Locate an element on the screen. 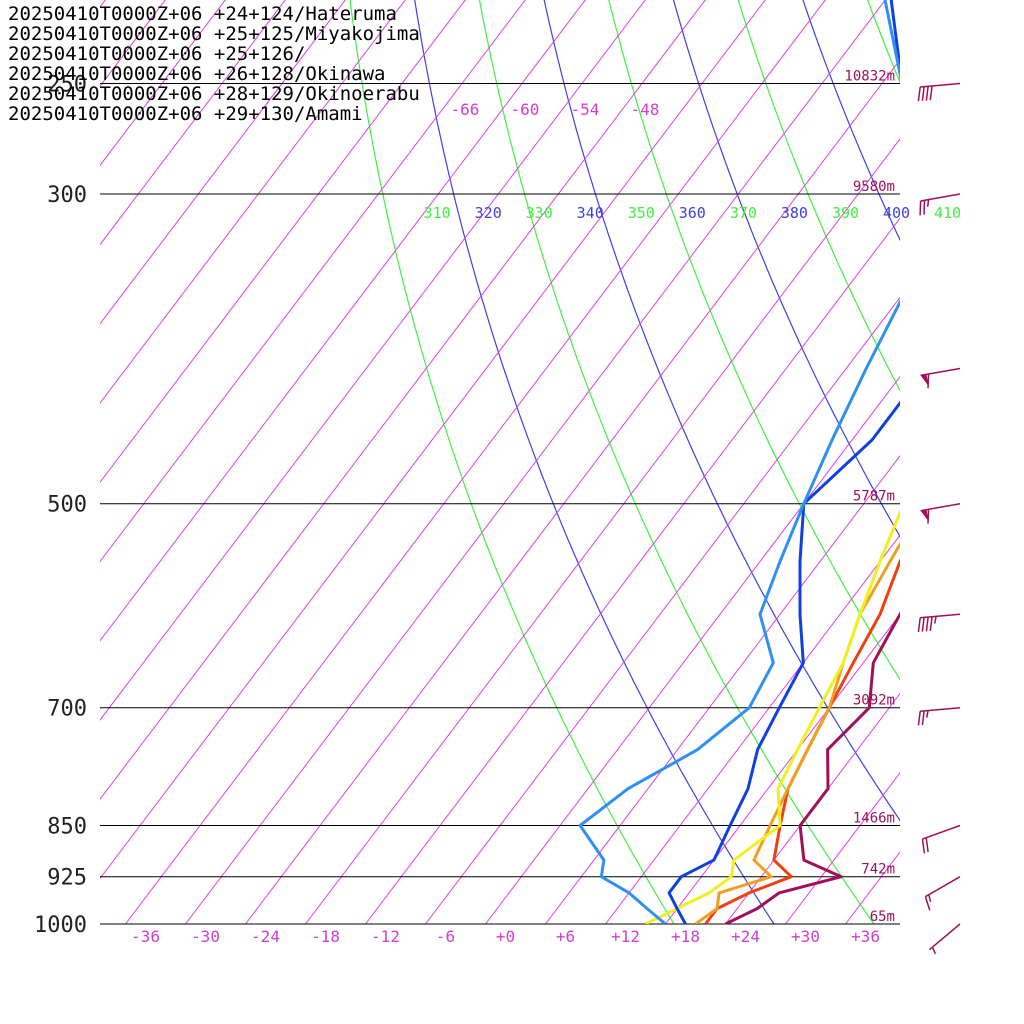 The width and height of the screenshot is (1024, 1024). isotherm-top-label: -48 is located at coordinates (644, 109).